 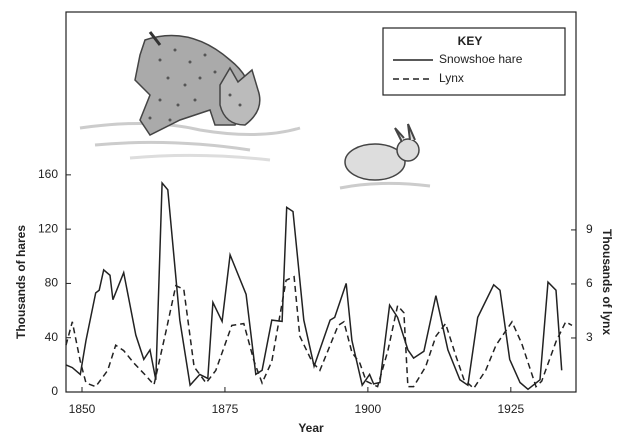 I want to click on legend-label: Lynx, so click(x=451, y=78).